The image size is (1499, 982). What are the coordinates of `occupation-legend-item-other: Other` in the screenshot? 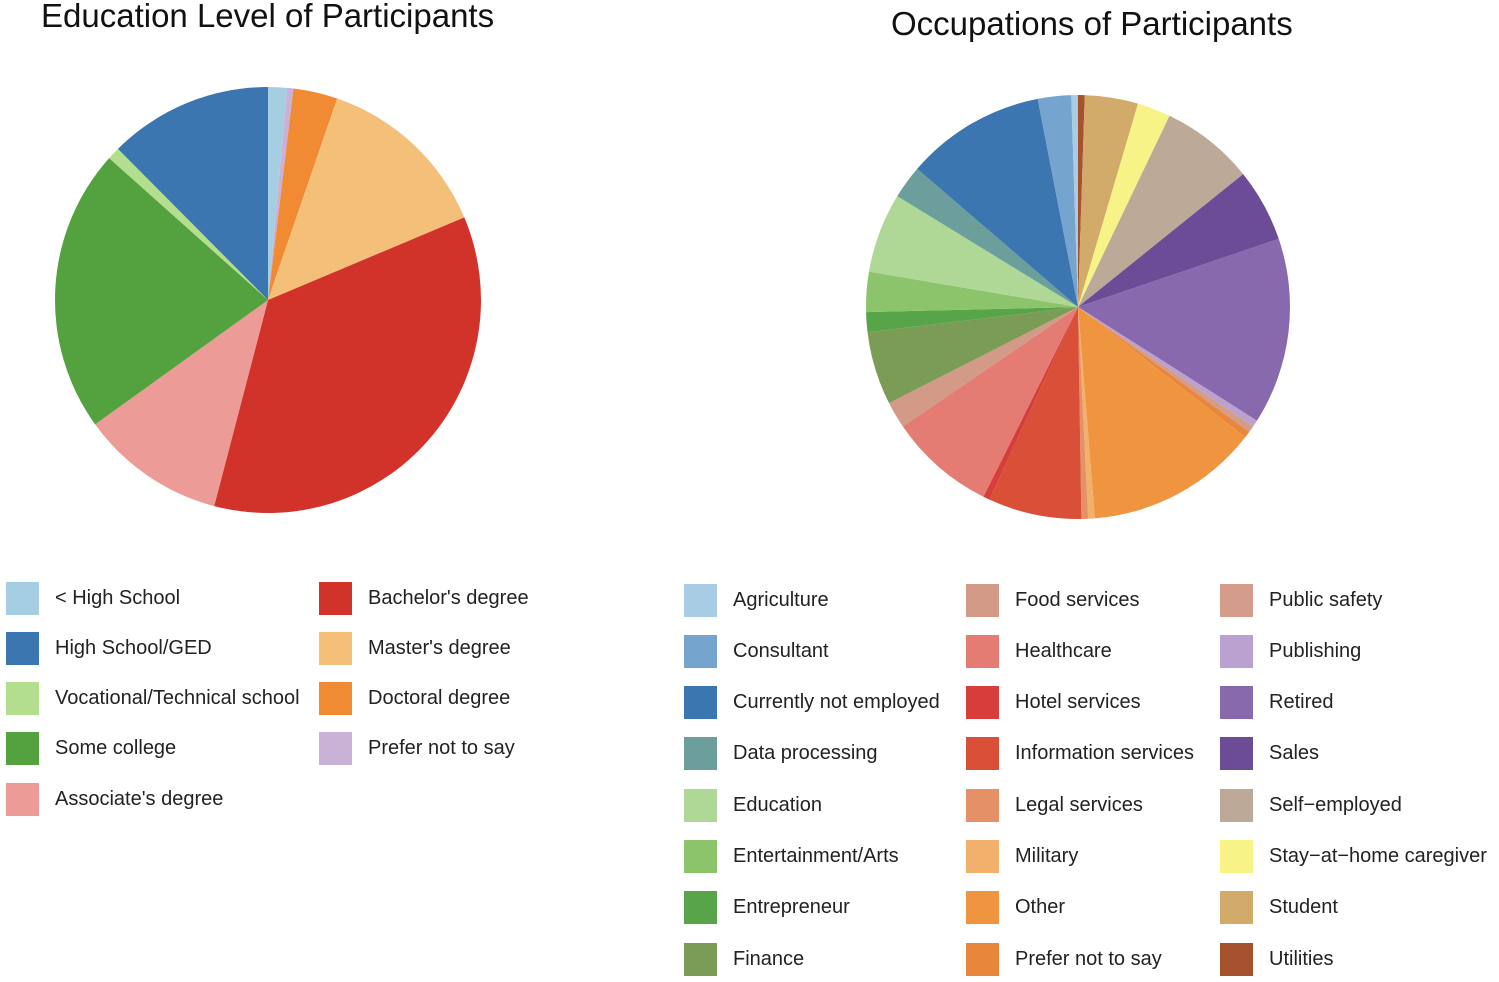 It's located at (1015, 908).